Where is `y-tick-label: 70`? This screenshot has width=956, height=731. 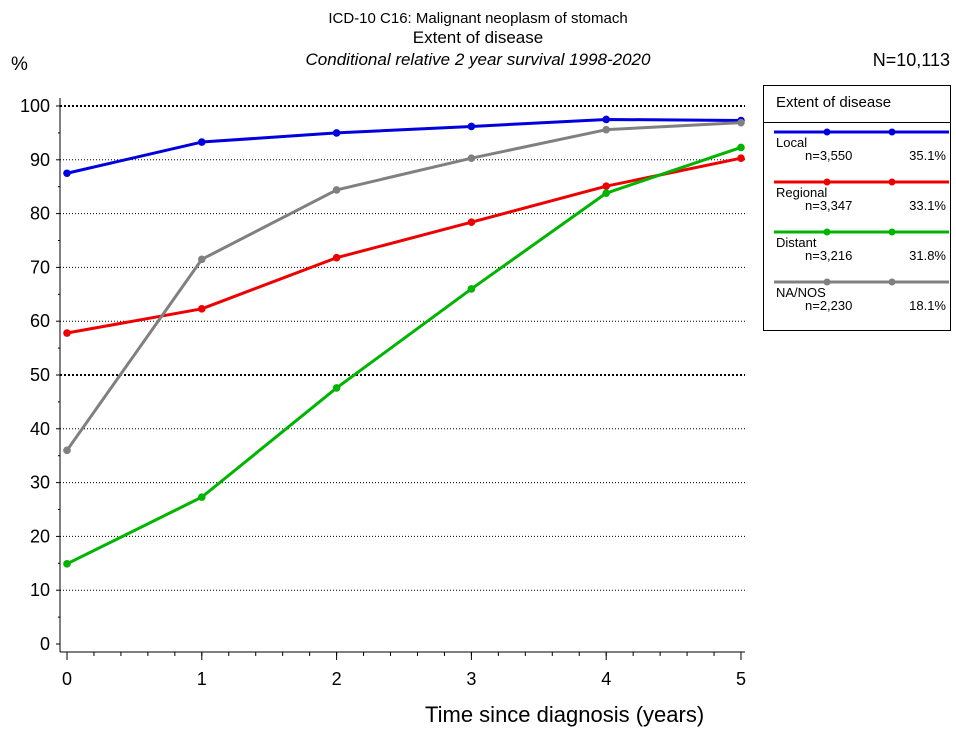 y-tick-label: 70 is located at coordinates (40, 267).